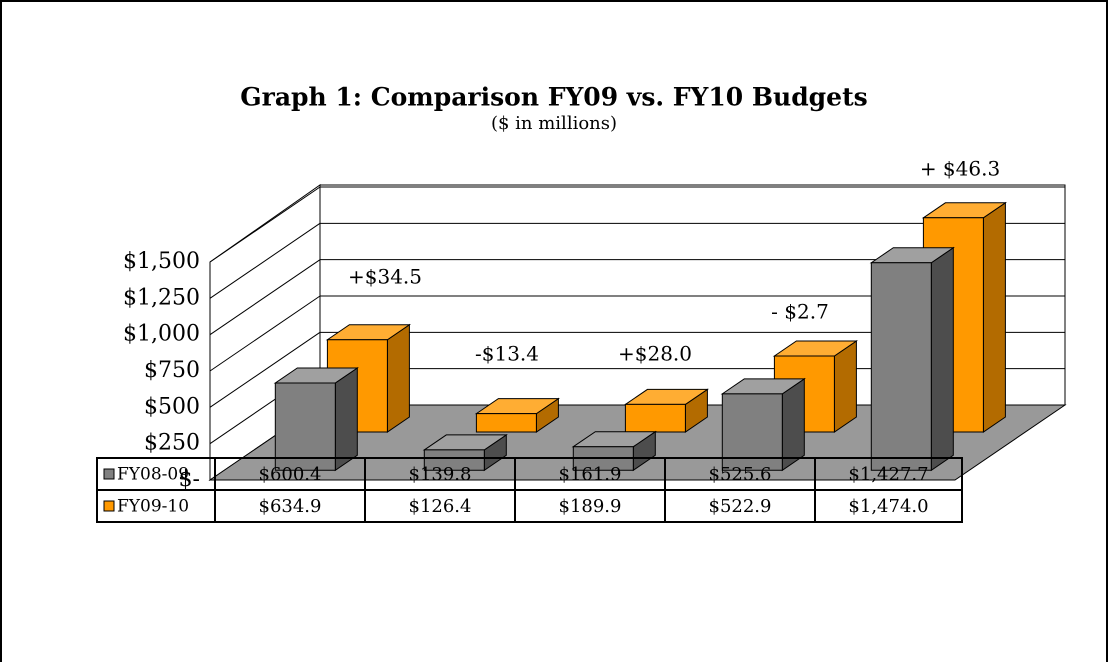 The width and height of the screenshot is (1108, 662). I want to click on data-label: $1,474.0, so click(888, 506).